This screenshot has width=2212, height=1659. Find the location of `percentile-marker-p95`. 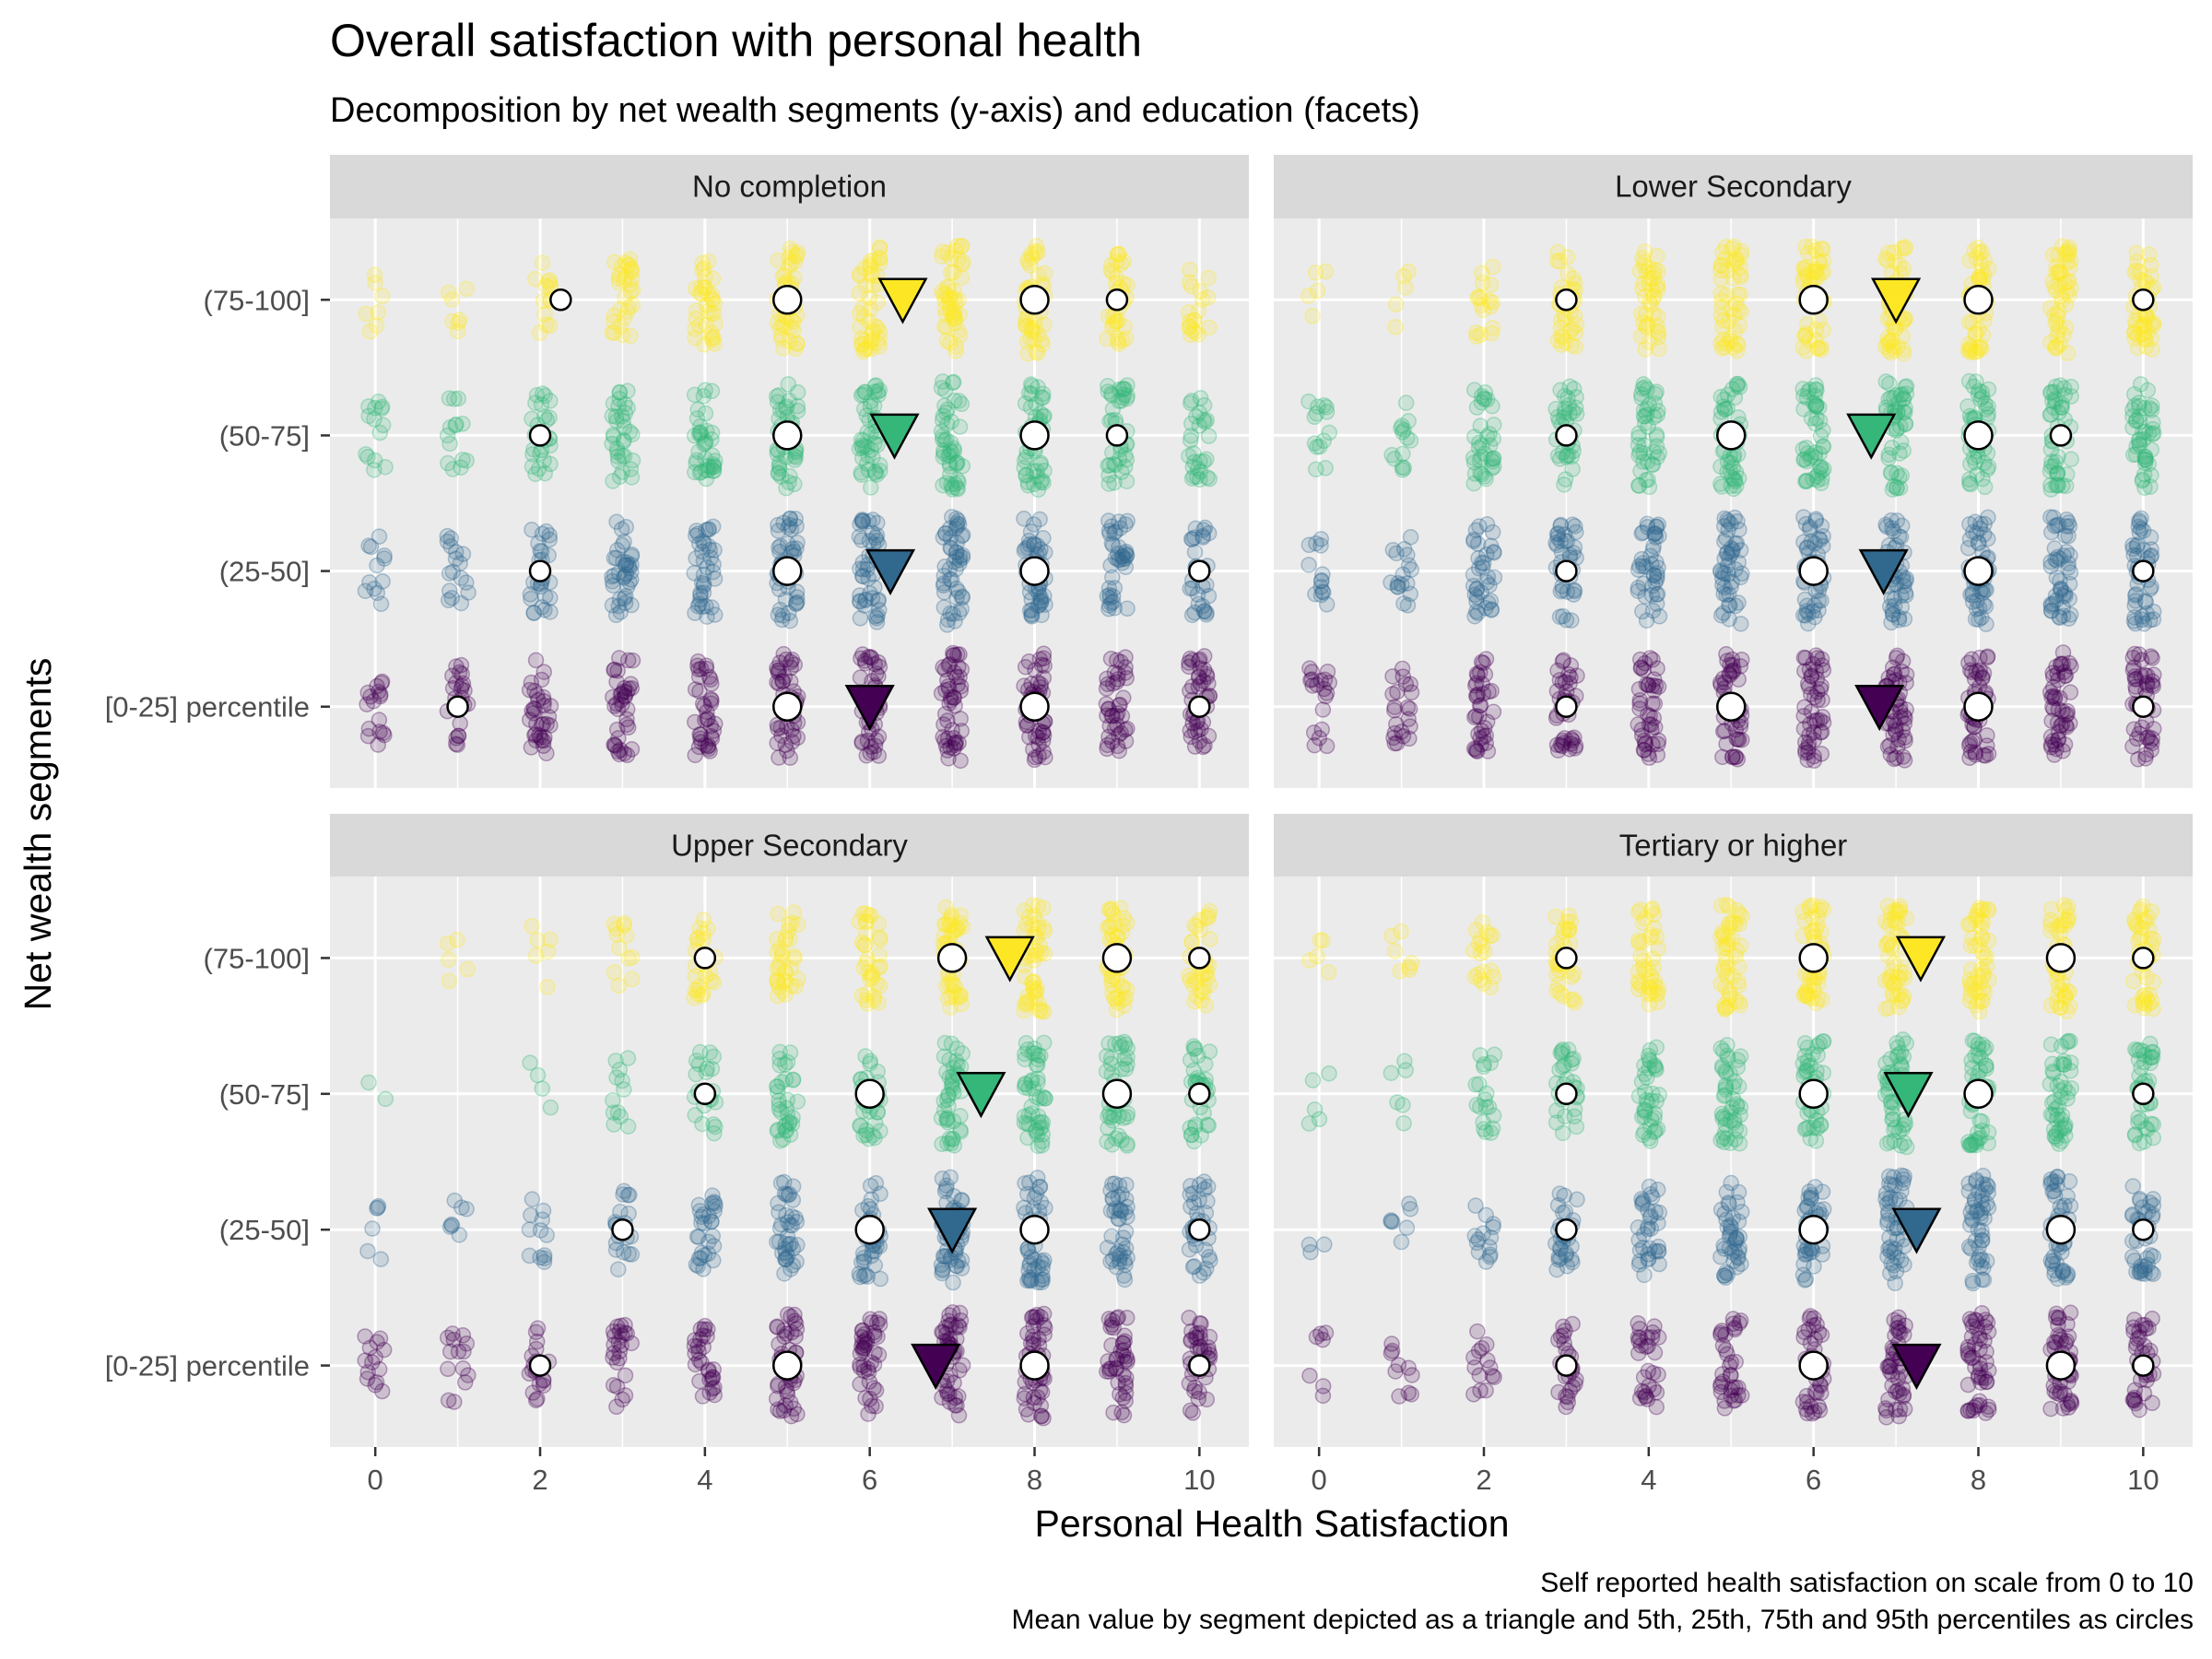

percentile-marker-p95 is located at coordinates (1199, 958).